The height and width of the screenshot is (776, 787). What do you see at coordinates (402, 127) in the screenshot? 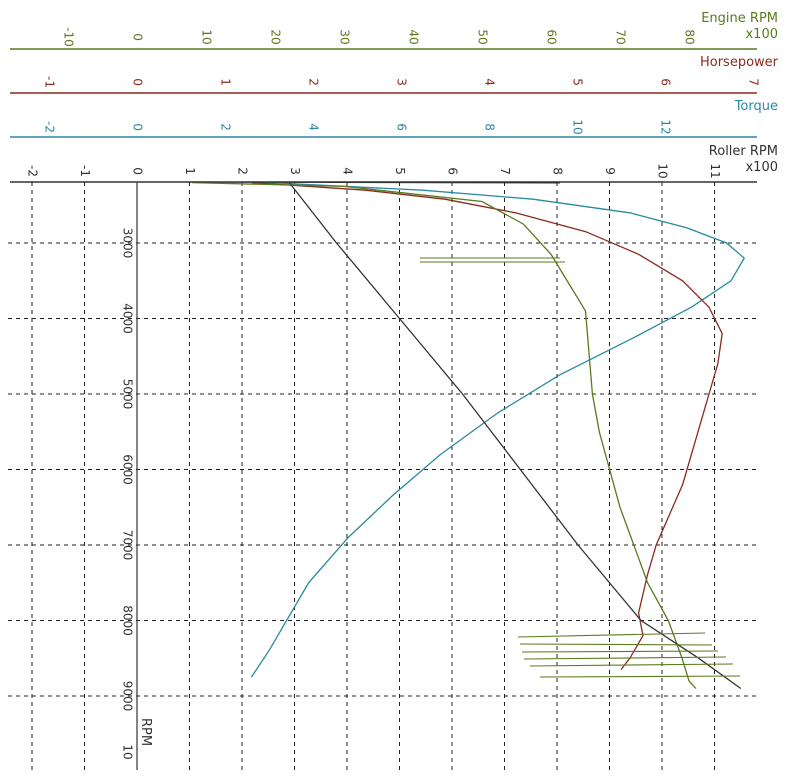
I see `torque-tick-label: 6` at bounding box center [402, 127].